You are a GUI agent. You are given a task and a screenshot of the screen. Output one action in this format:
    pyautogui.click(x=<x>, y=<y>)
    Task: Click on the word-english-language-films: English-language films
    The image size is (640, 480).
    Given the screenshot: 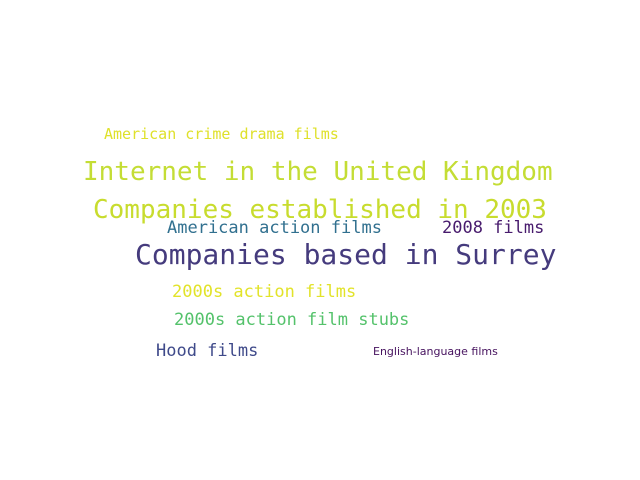 What is the action you would take?
    pyautogui.click(x=435, y=351)
    